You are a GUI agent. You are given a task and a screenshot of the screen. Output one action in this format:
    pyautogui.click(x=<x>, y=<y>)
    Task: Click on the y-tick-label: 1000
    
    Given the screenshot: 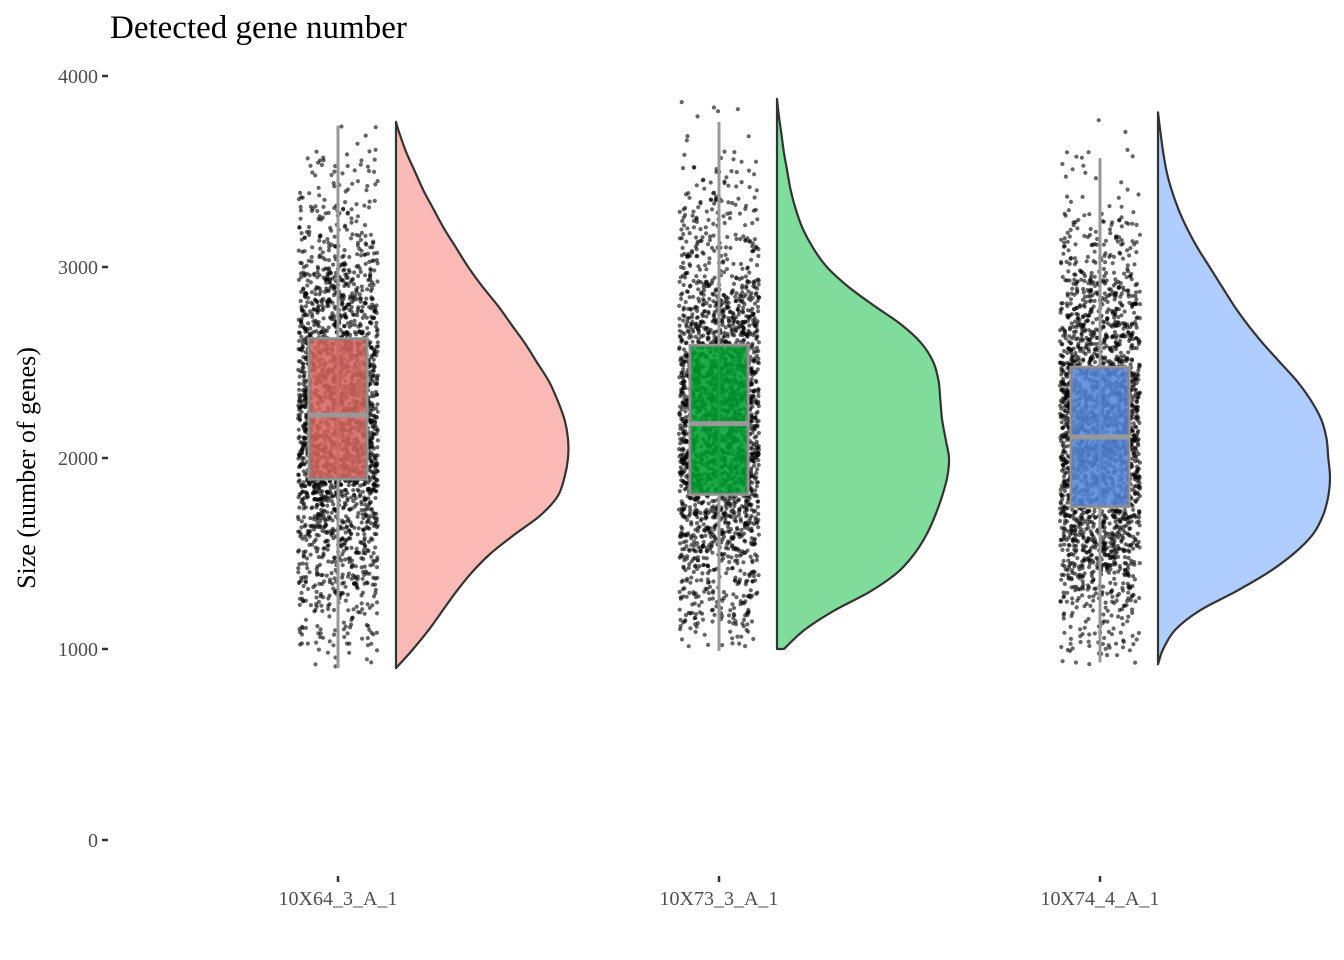 What is the action you would take?
    pyautogui.click(x=78, y=650)
    